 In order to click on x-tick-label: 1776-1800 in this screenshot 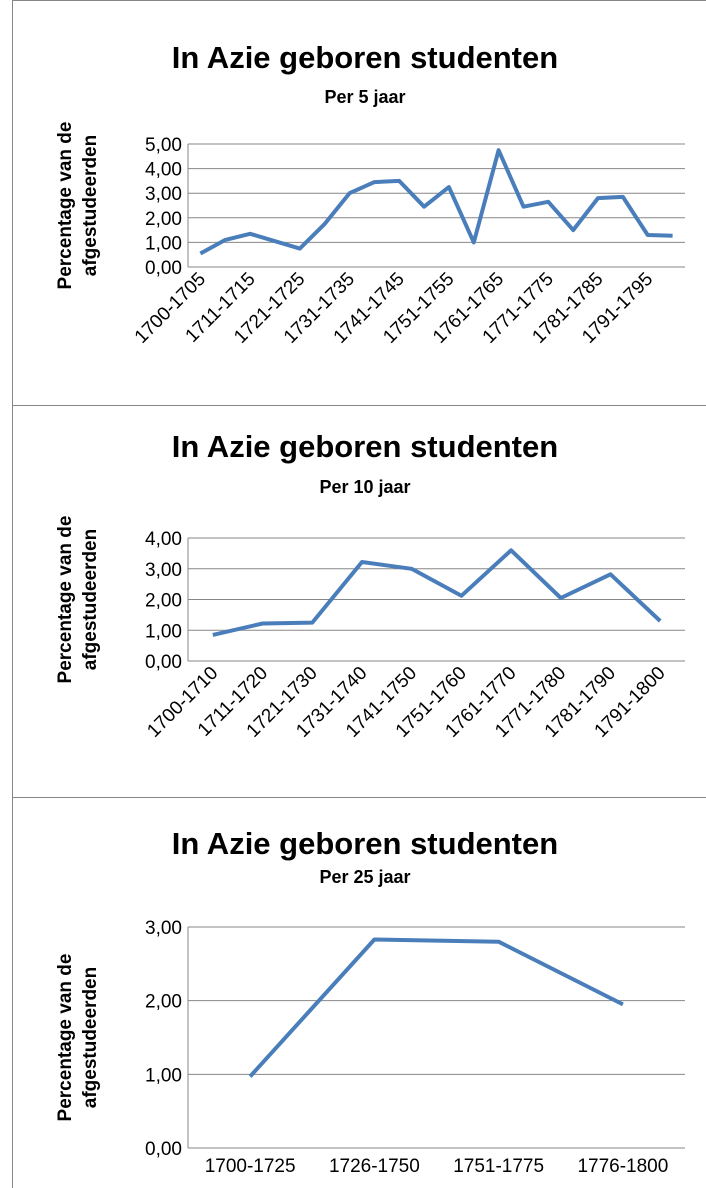, I will do `click(622, 1166)`.